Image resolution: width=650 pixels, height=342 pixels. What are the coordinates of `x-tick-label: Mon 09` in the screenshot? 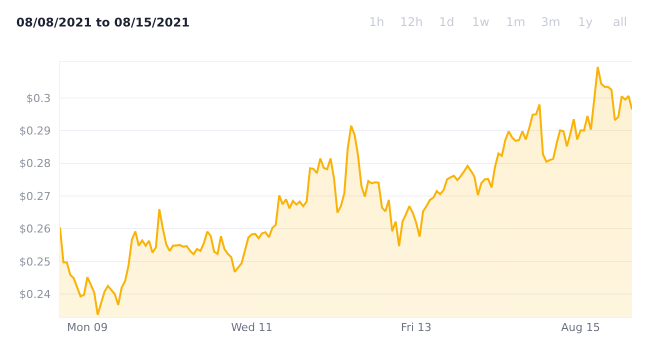 It's located at (87, 327).